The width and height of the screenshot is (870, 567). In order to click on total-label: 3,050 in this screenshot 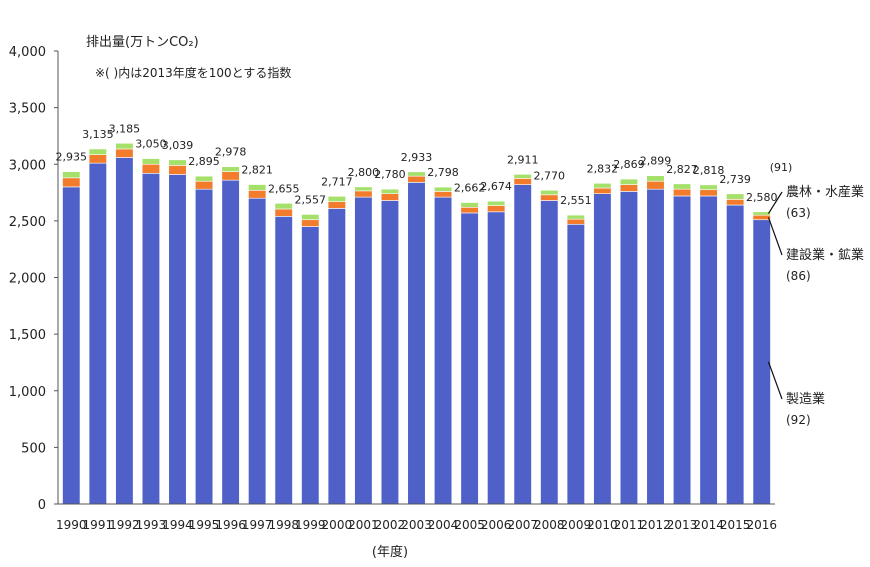, I will do `click(151, 144)`.